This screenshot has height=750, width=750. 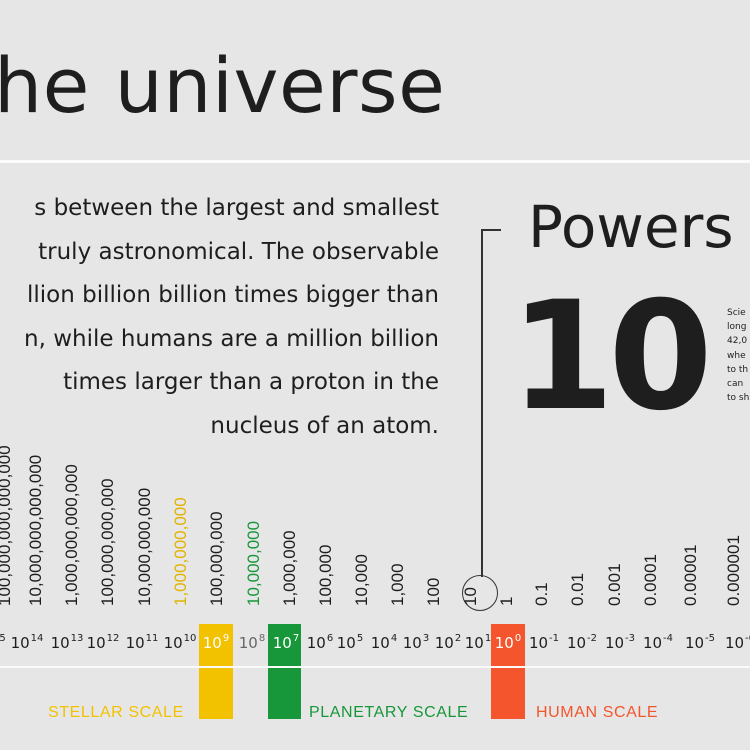 I want to click on intro-line: llion billion billion times bigger than, so click(x=232, y=295).